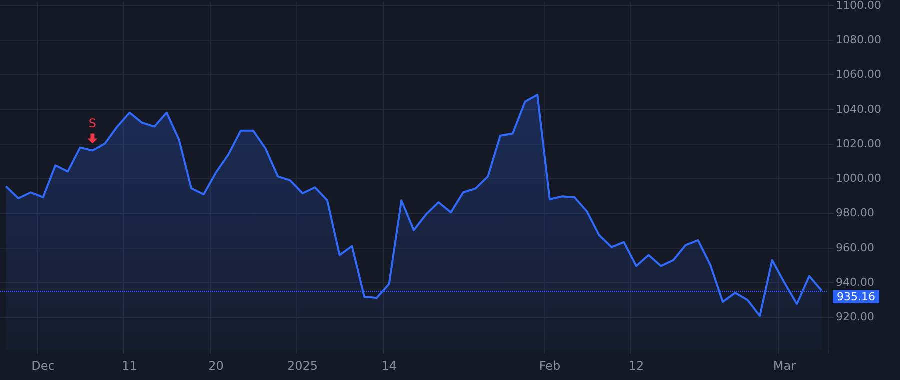  I want to click on x-tick-label: 20, so click(216, 366).